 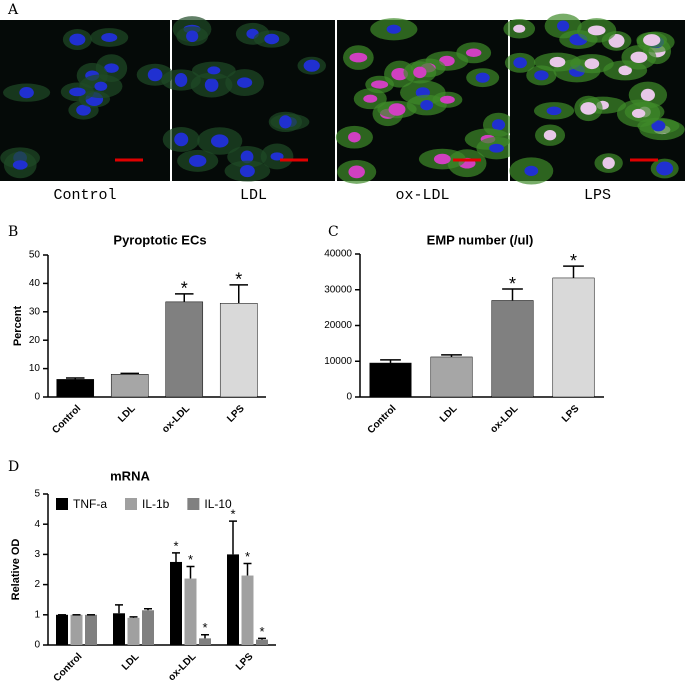 What do you see at coordinates (37, 554) in the screenshot?
I see `y-tick-label: 3` at bounding box center [37, 554].